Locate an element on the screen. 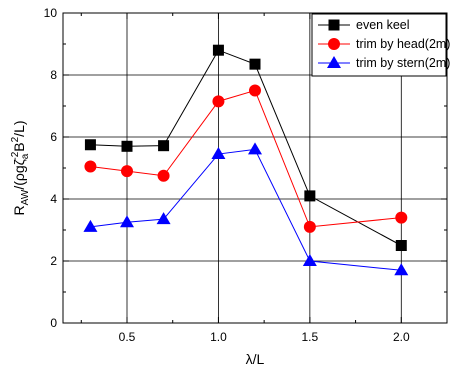  legend-label-1: trim by head(2m) is located at coordinates (403, 44).